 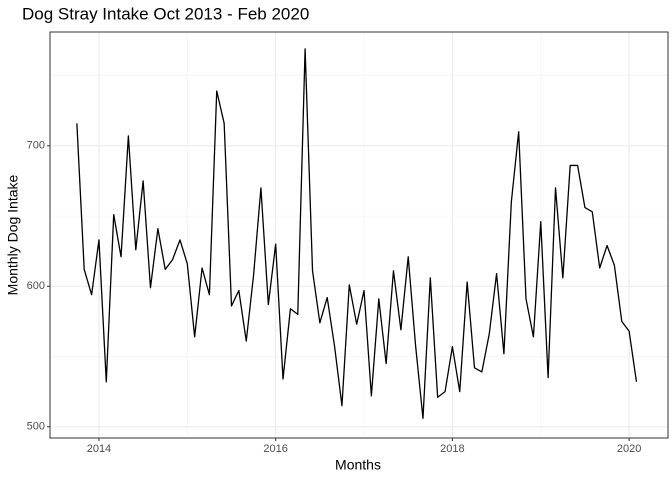 I want to click on x-tick-label: 2014, so click(x=99, y=449).